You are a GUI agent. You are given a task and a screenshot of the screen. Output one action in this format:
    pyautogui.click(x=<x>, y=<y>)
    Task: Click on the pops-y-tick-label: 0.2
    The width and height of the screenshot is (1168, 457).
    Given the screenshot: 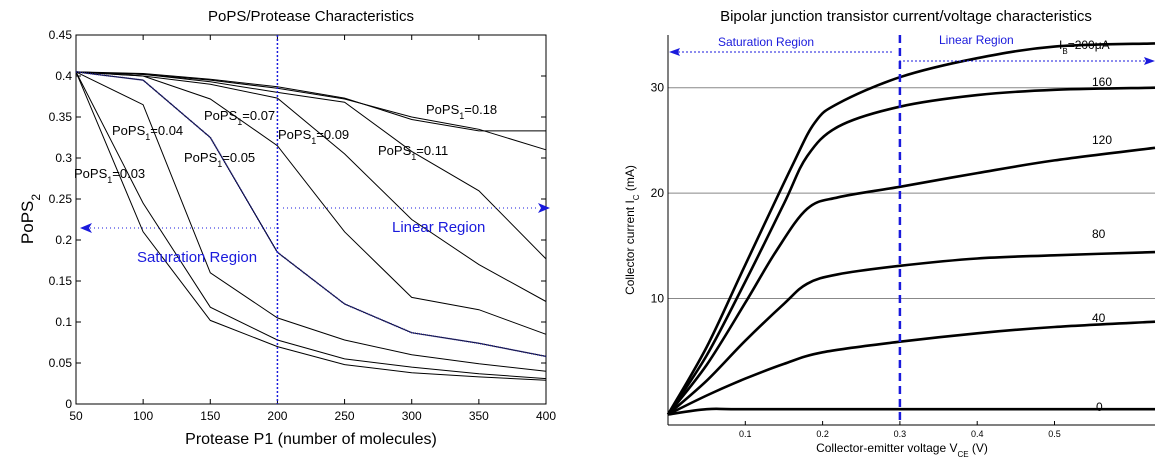 What is the action you would take?
    pyautogui.click(x=63, y=240)
    